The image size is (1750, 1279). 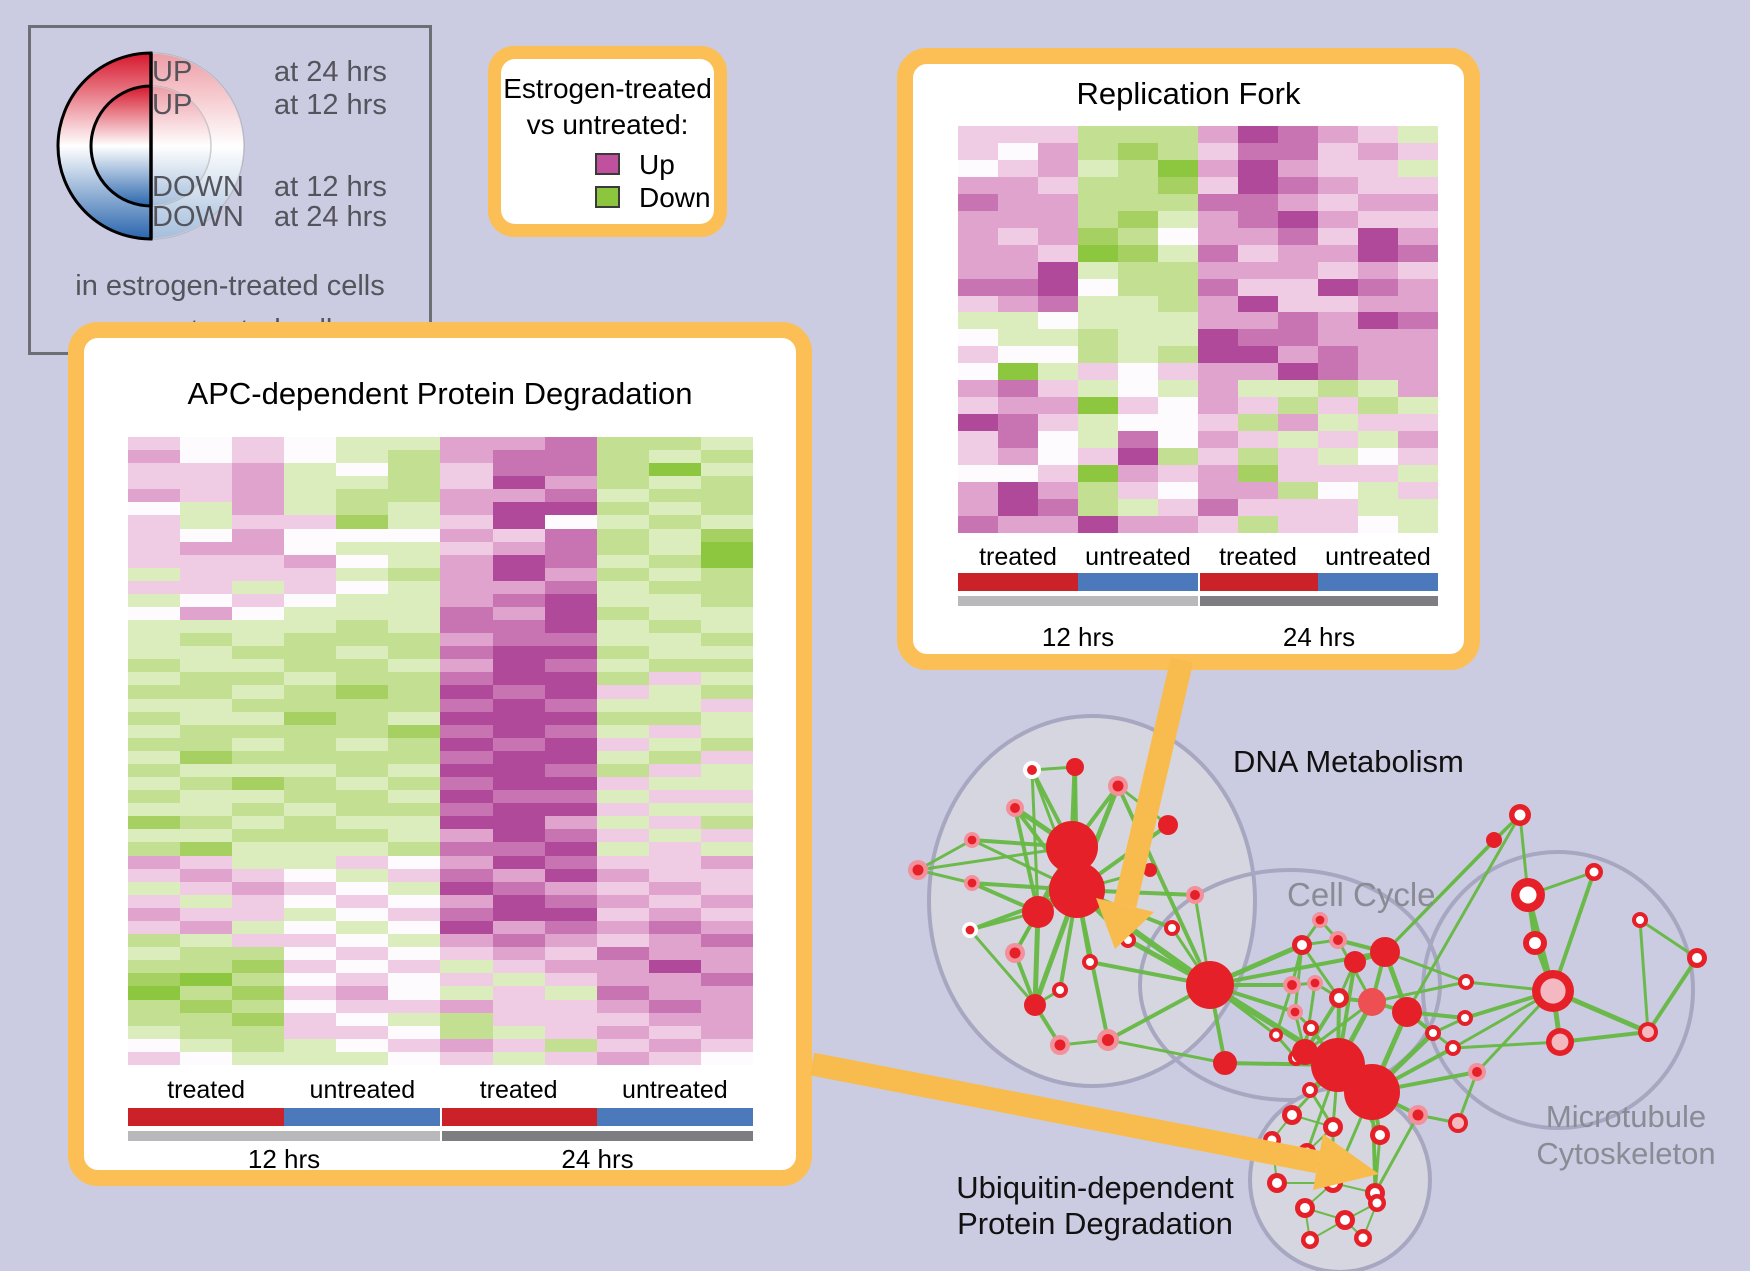 I want to click on ubiquitin-label-line2: Protein Degradation, so click(x=1095, y=1223).